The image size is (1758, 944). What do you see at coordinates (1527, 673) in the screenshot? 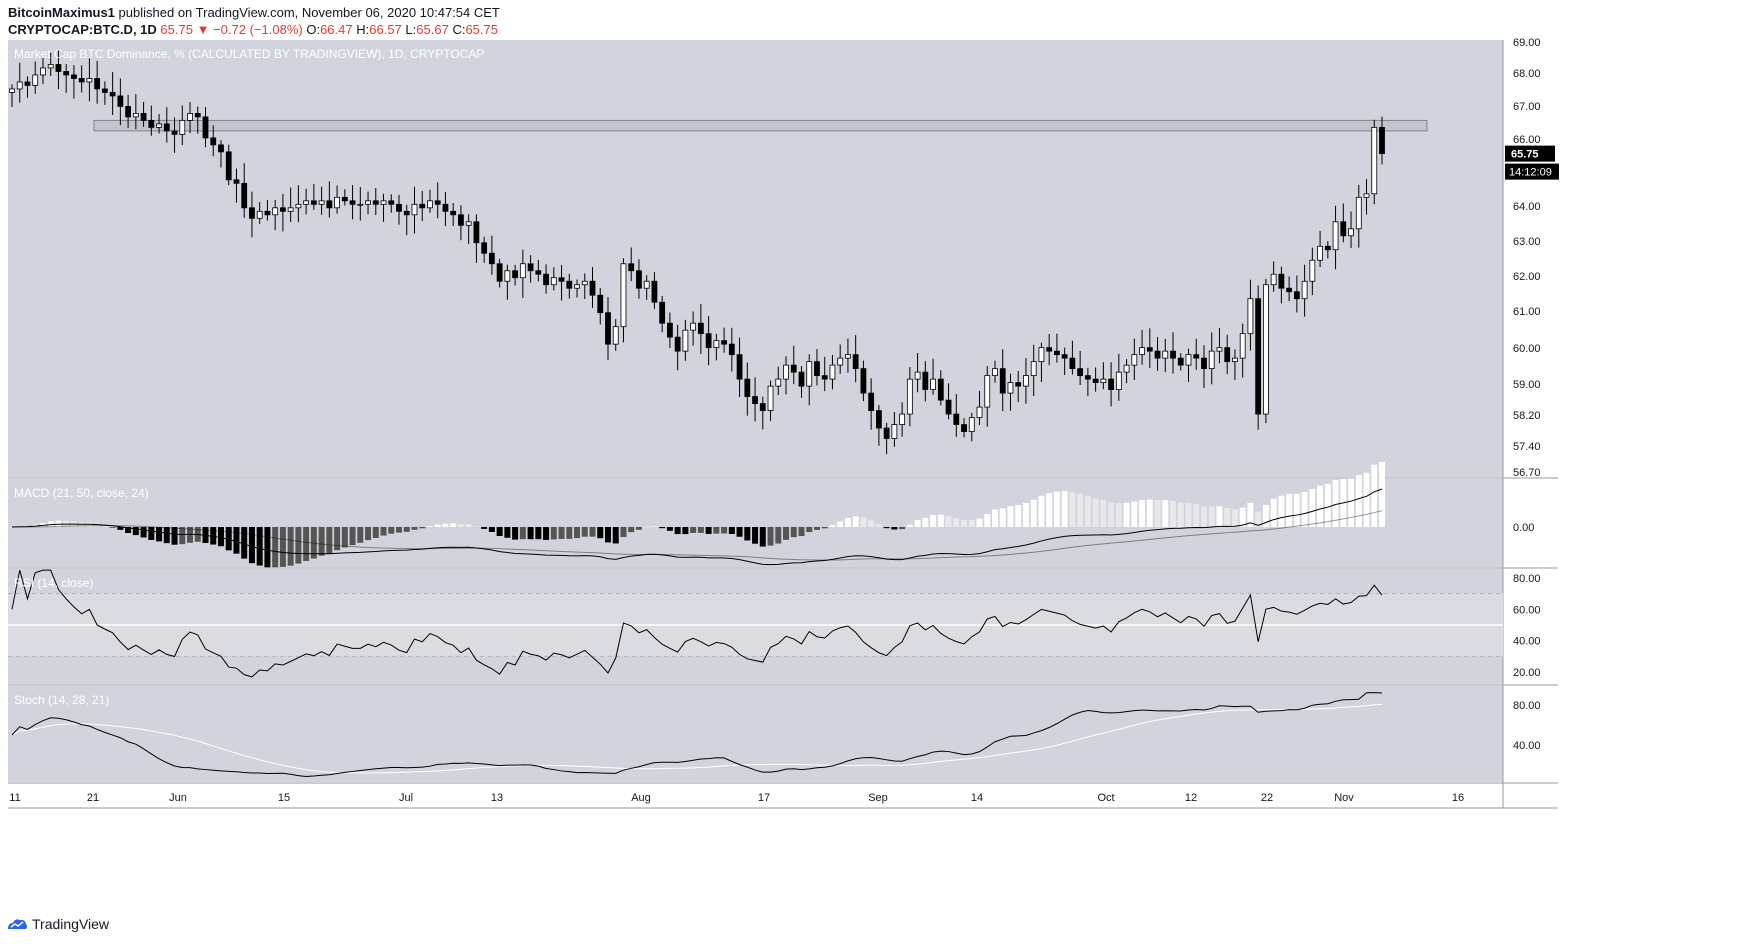
I see `rsi-tick-label: 20.00` at bounding box center [1527, 673].